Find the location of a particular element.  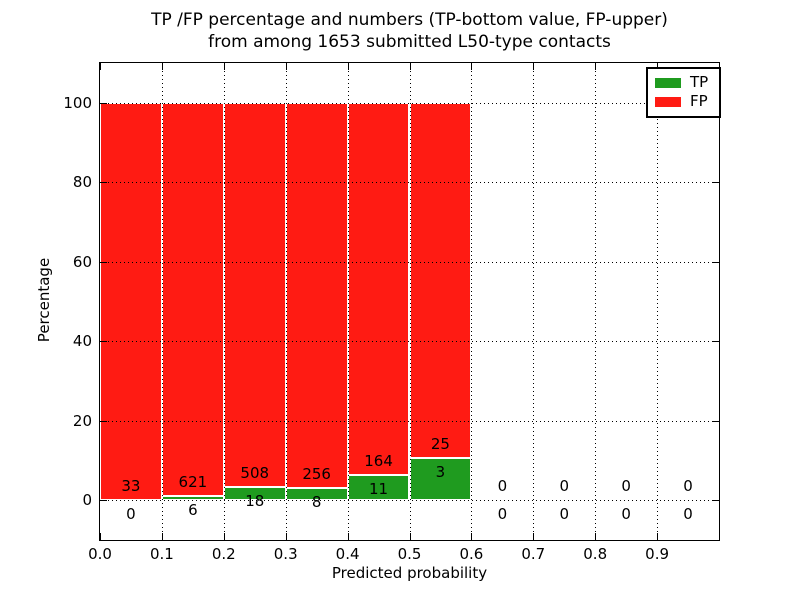

legend-entry-tp: TP is located at coordinates (687, 82).